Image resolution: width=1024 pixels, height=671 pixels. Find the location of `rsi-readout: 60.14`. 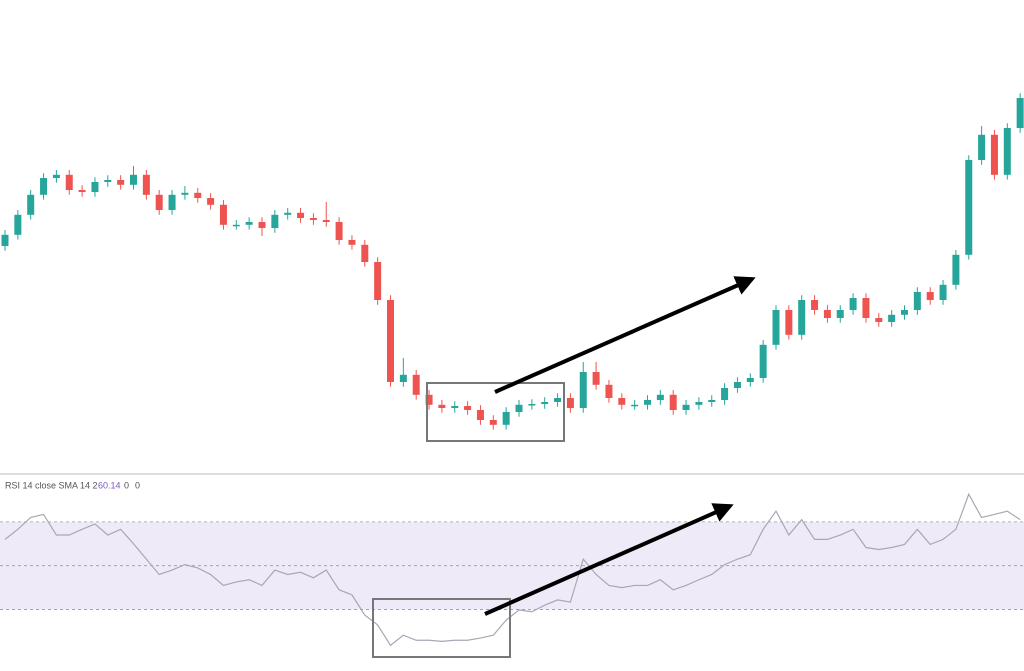

rsi-readout: 60.14 is located at coordinates (109, 485).